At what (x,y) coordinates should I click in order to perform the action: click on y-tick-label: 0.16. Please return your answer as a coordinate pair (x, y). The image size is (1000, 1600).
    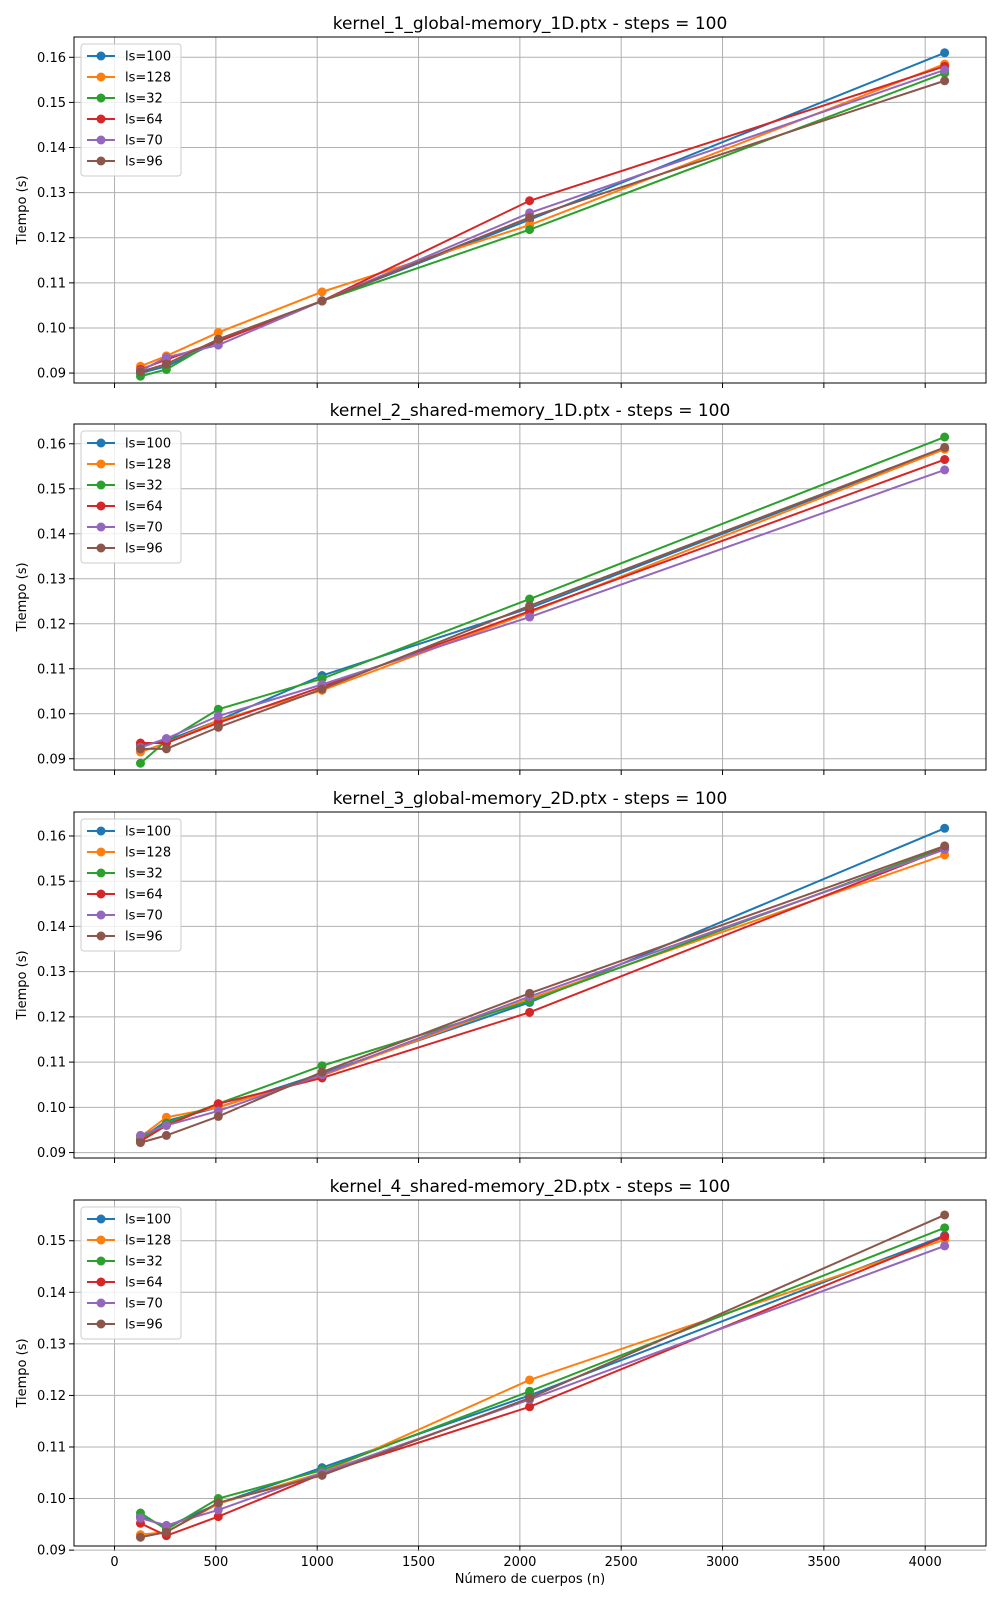
    Looking at the image, I should click on (51, 58).